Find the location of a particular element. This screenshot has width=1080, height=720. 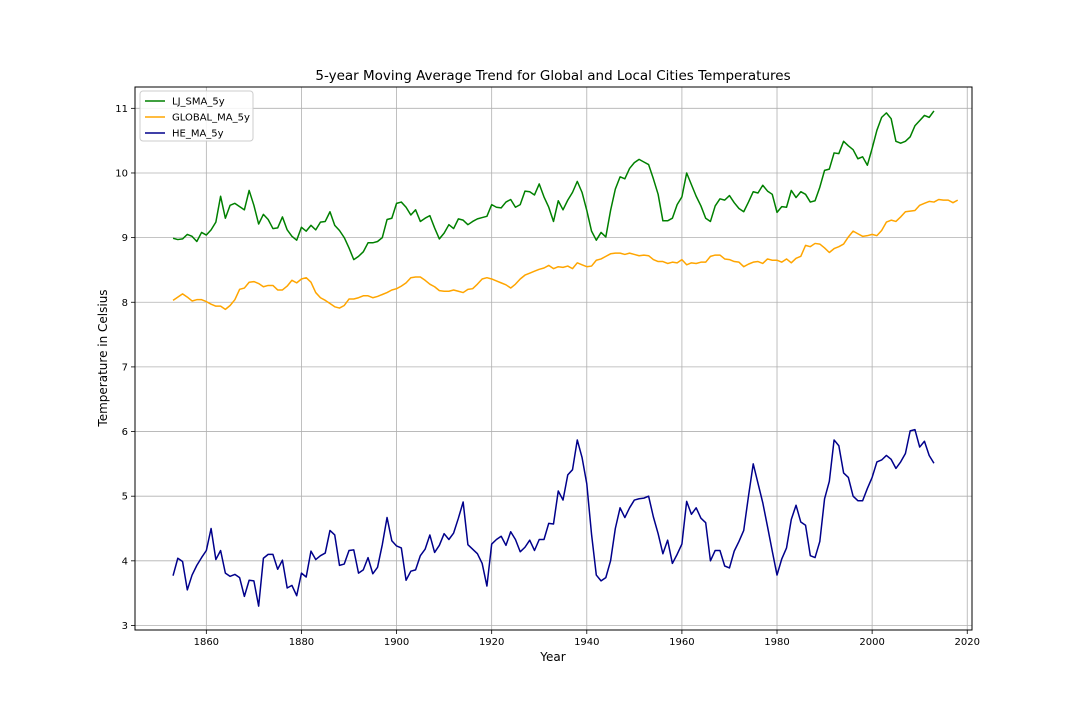

y-tick-label: 10 is located at coordinates (121, 173).